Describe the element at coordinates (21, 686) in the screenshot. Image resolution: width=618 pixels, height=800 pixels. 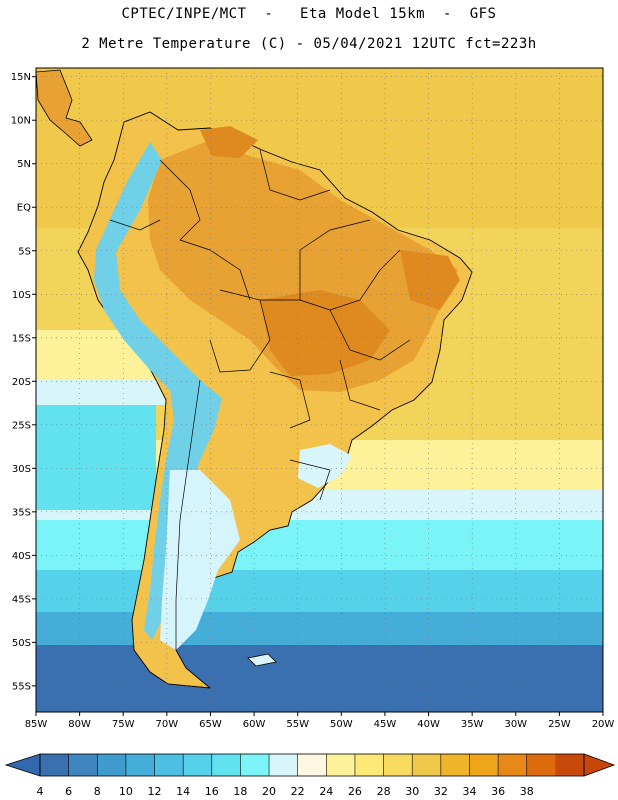
I see `lat-label: 55S` at that location.